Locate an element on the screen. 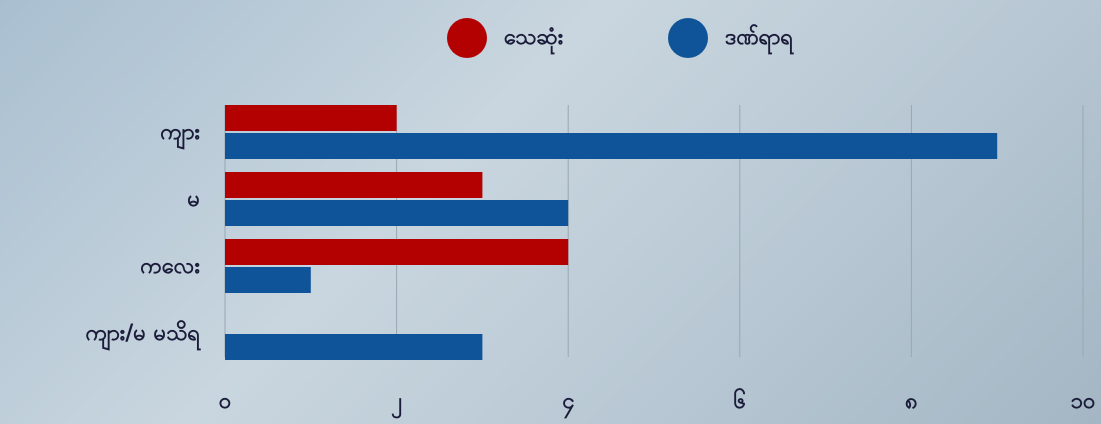  x-tick-label: ၄ is located at coordinates (568, 404).